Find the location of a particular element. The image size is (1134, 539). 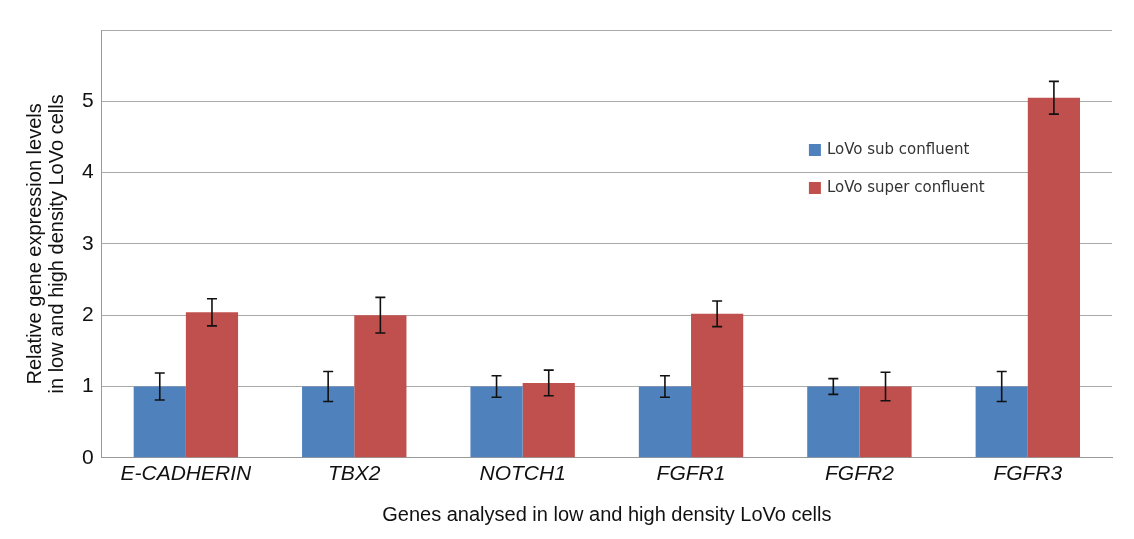

x-tick-label: FGFR2 is located at coordinates (860, 473).